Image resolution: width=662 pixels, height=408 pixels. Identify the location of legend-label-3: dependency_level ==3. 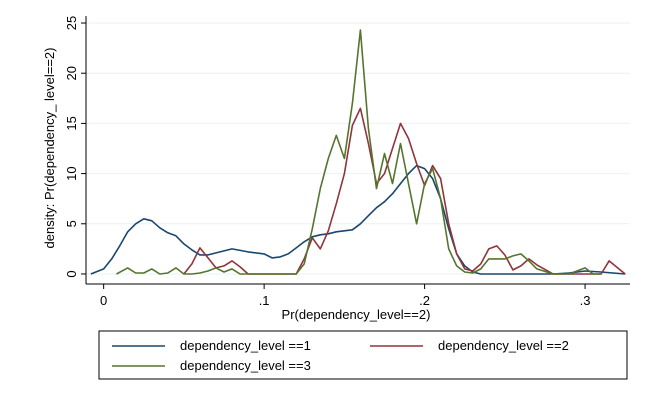
(245, 365).